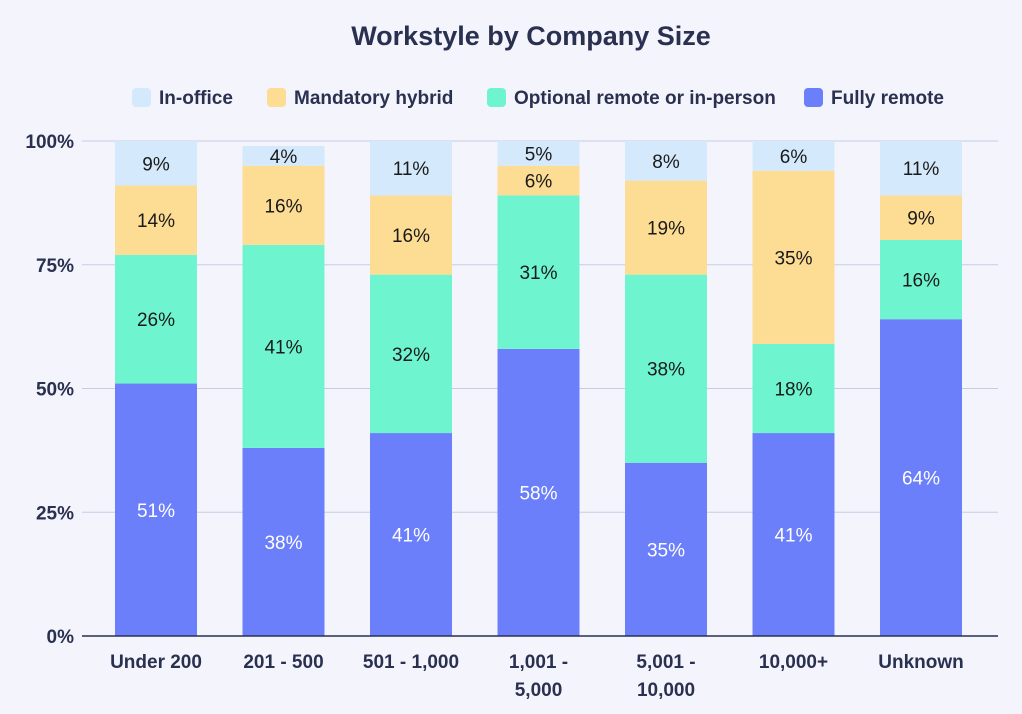 This screenshot has height=714, width=1022. I want to click on data-label: 32%, so click(411, 355).